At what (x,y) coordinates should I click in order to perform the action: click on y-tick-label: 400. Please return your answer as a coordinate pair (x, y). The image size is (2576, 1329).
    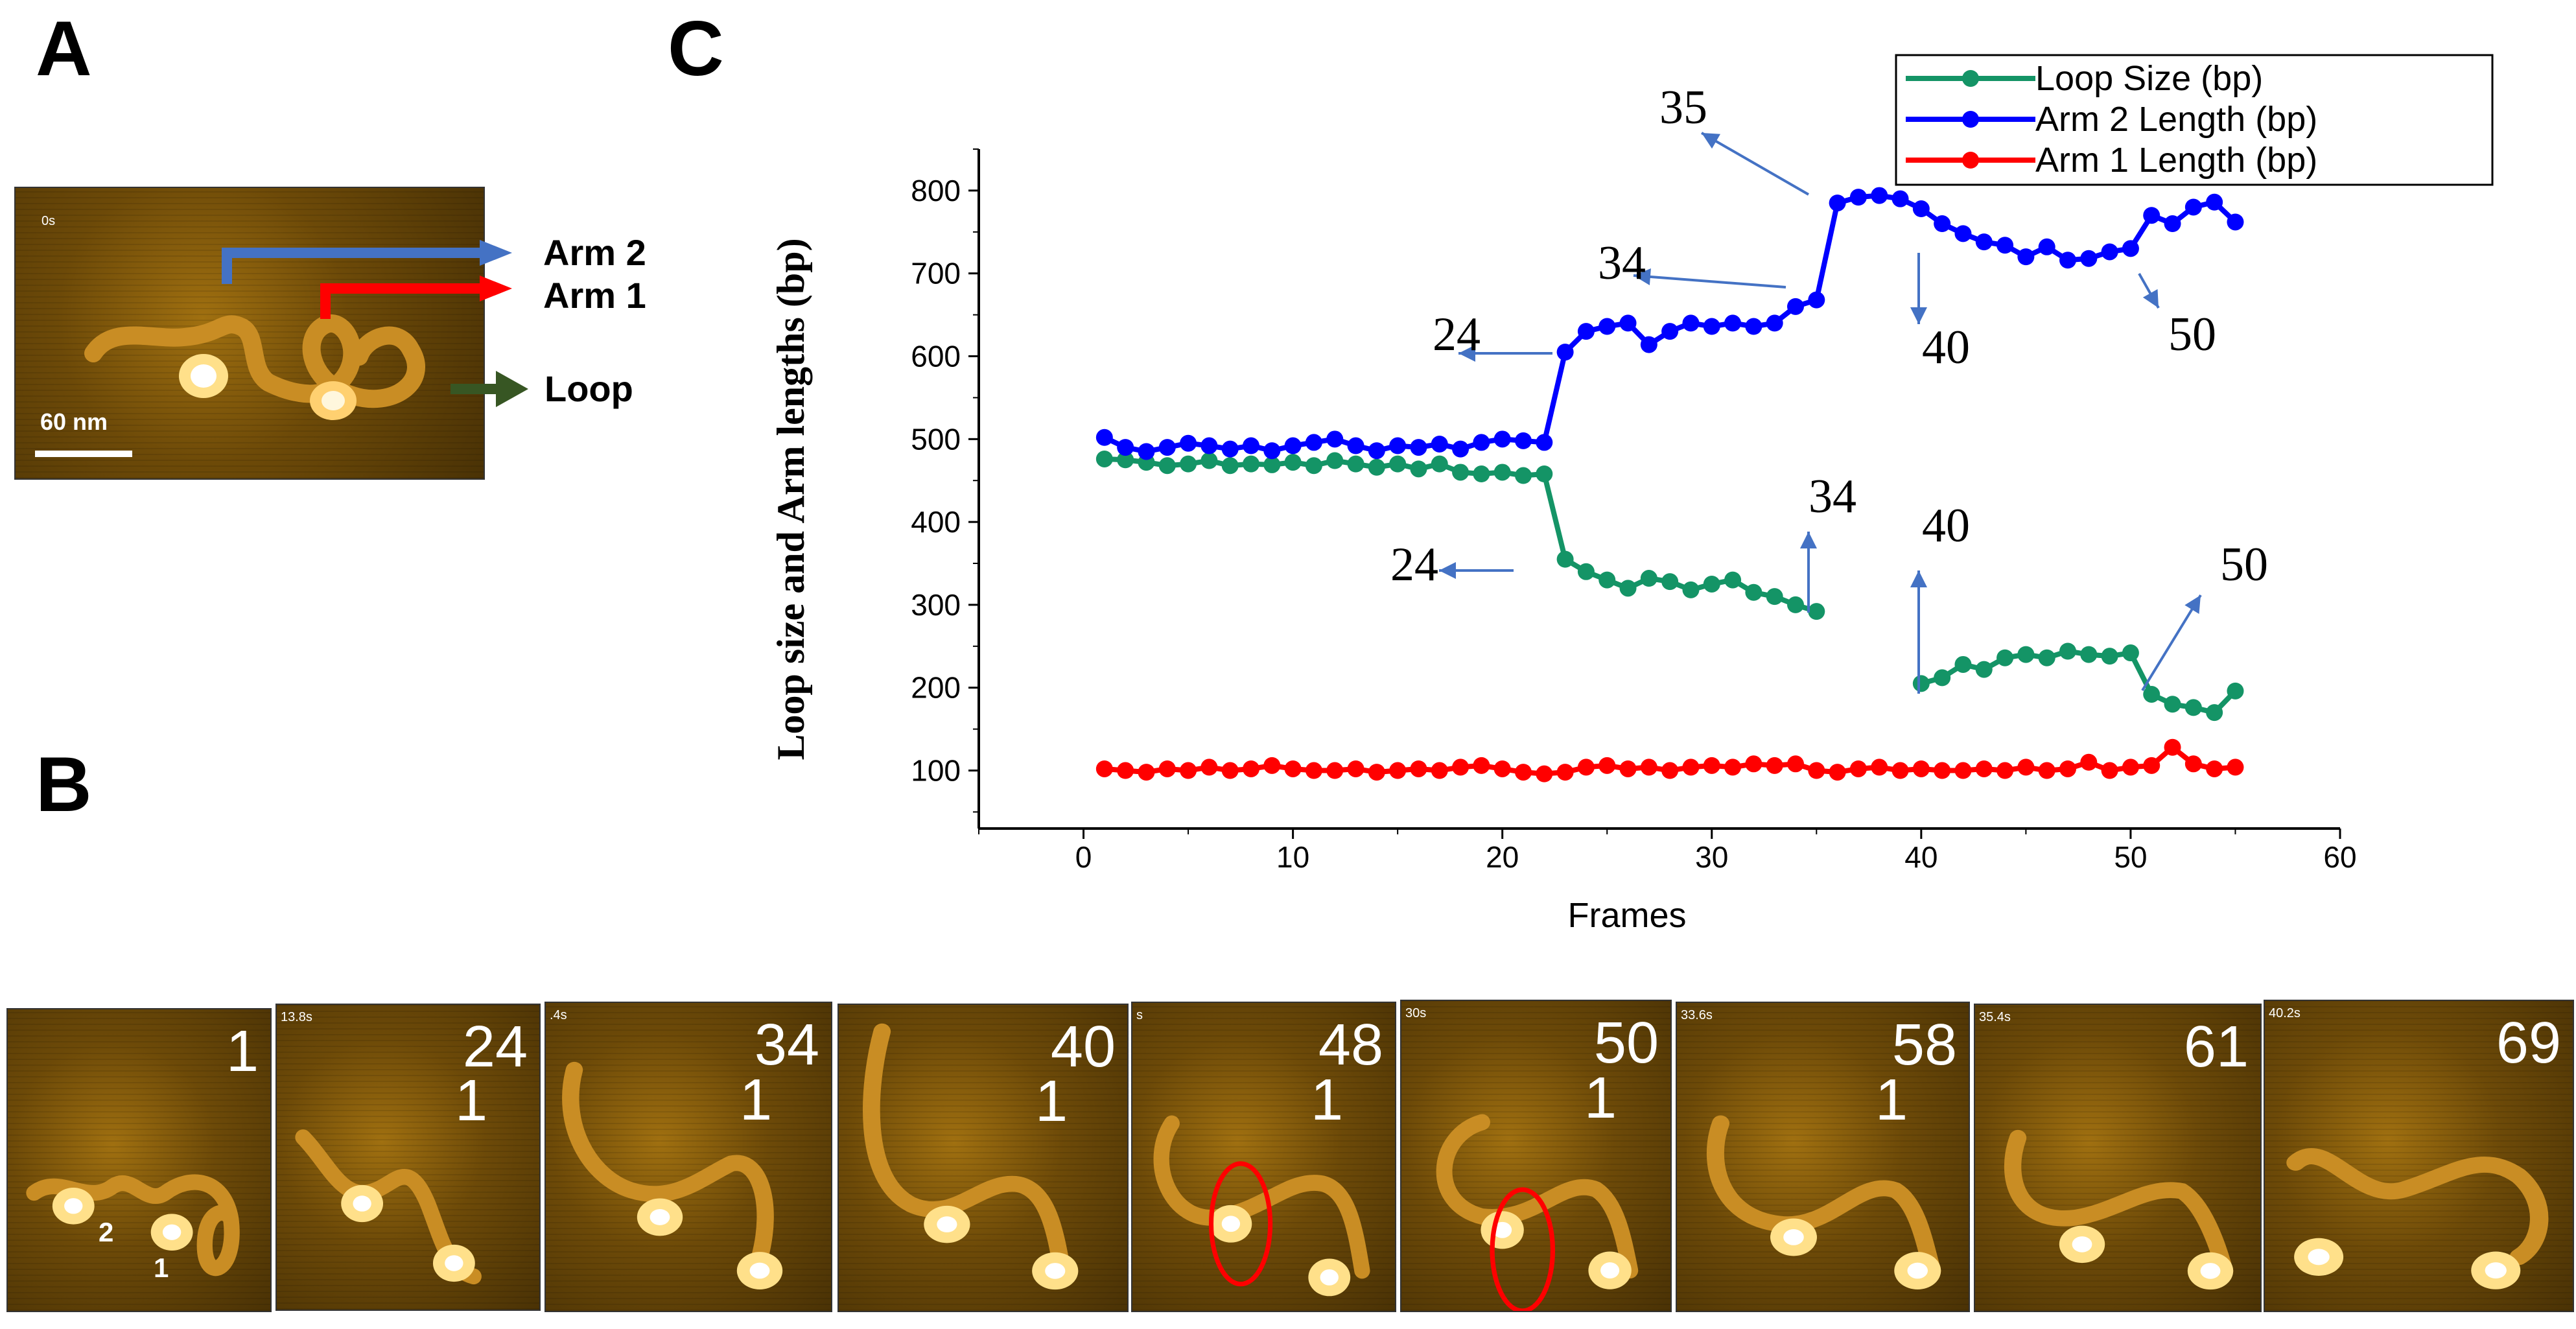
    Looking at the image, I should click on (936, 522).